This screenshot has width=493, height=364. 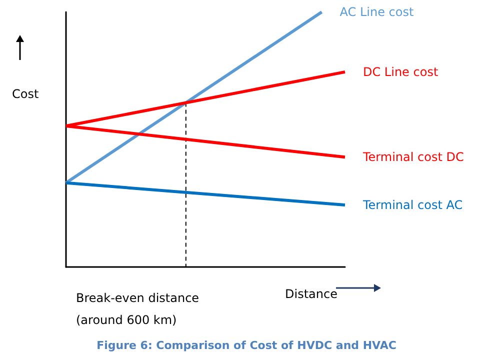 I want to click on text: Break-even distance (around 600 km), so click(x=138, y=309).